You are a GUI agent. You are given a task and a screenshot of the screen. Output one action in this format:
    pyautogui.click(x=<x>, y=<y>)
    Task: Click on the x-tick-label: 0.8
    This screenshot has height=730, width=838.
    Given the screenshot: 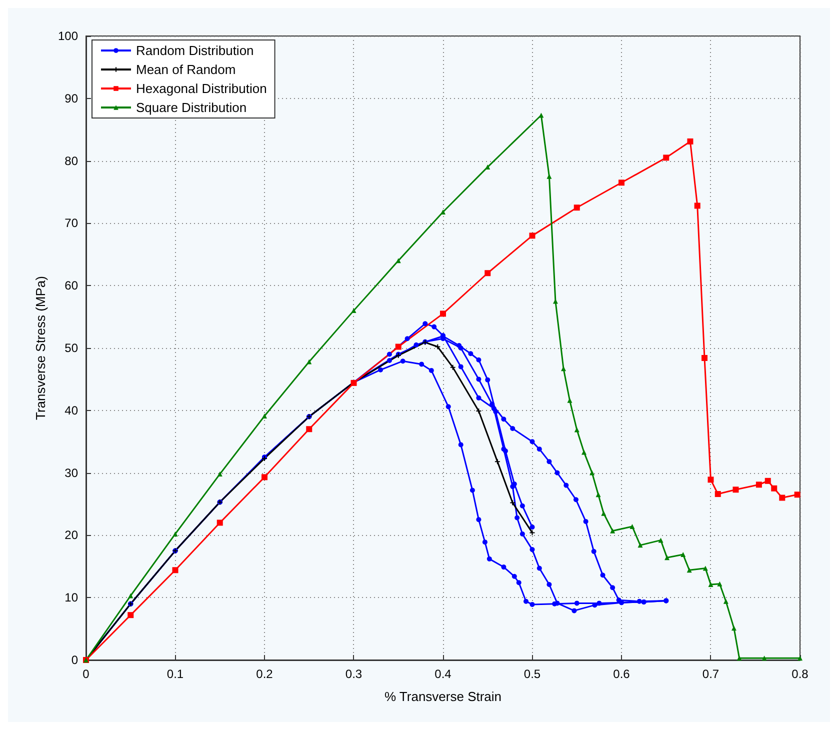 What is the action you would take?
    pyautogui.click(x=800, y=674)
    